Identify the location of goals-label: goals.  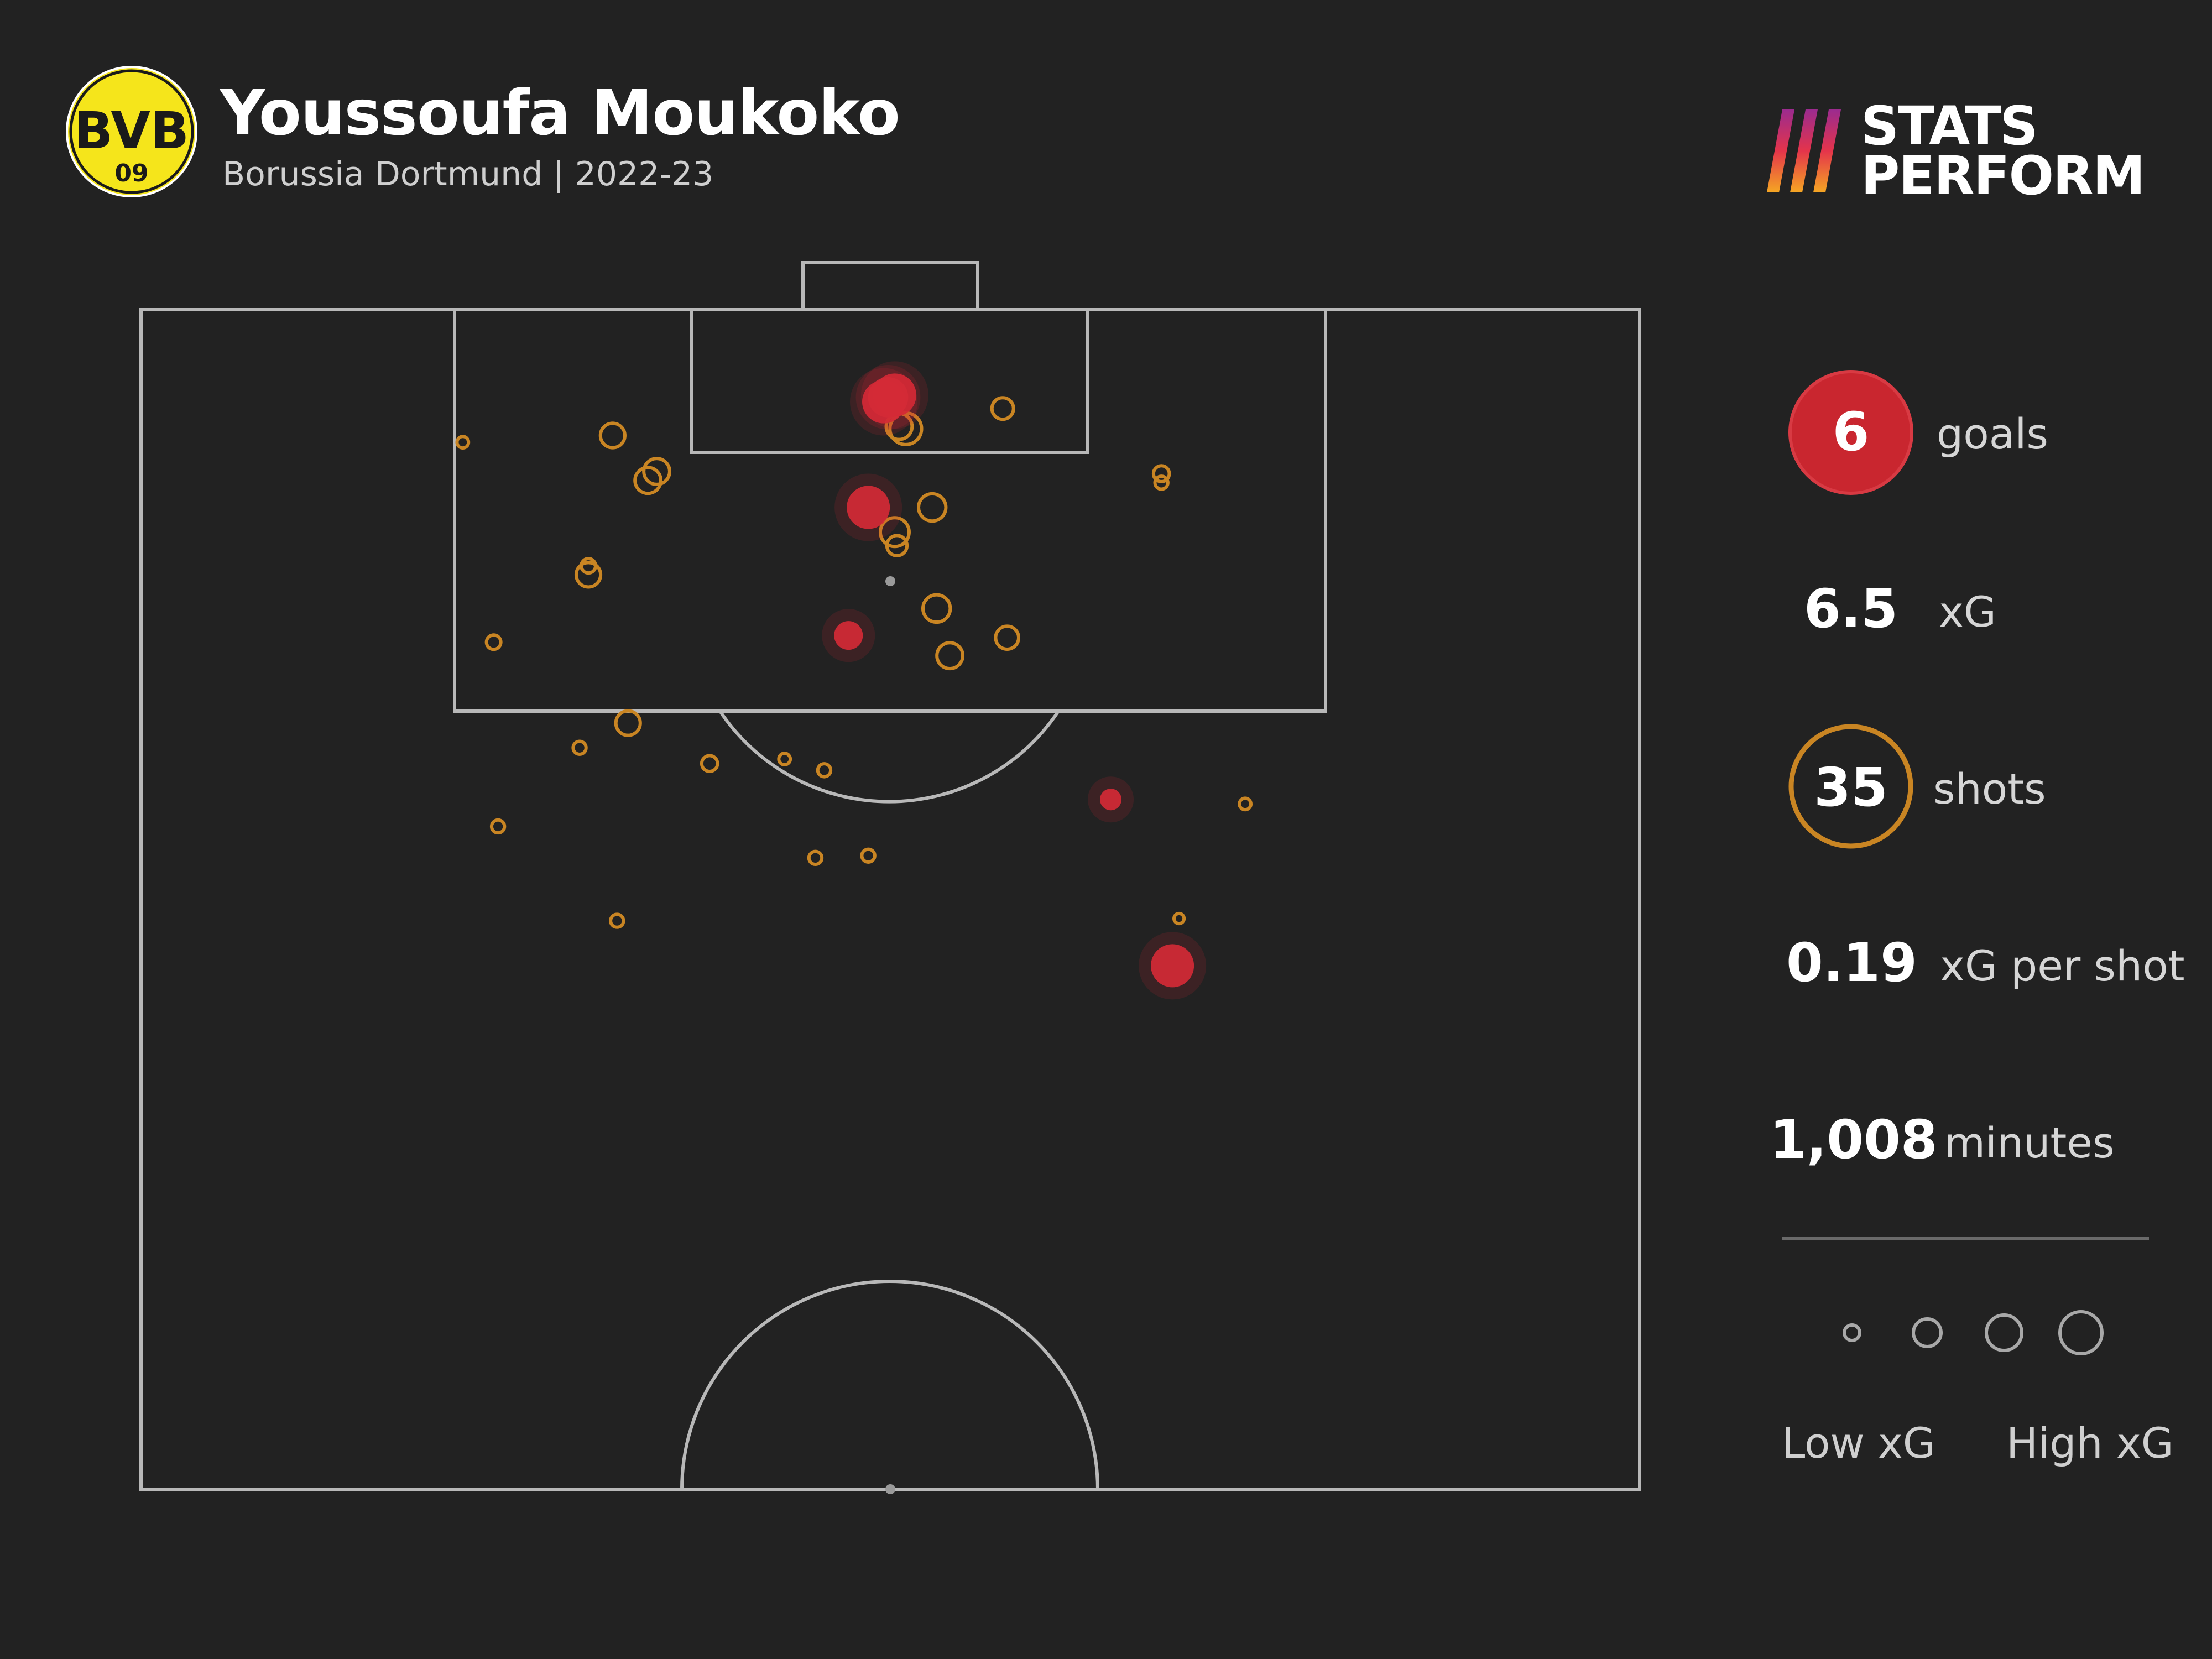
(1993, 434).